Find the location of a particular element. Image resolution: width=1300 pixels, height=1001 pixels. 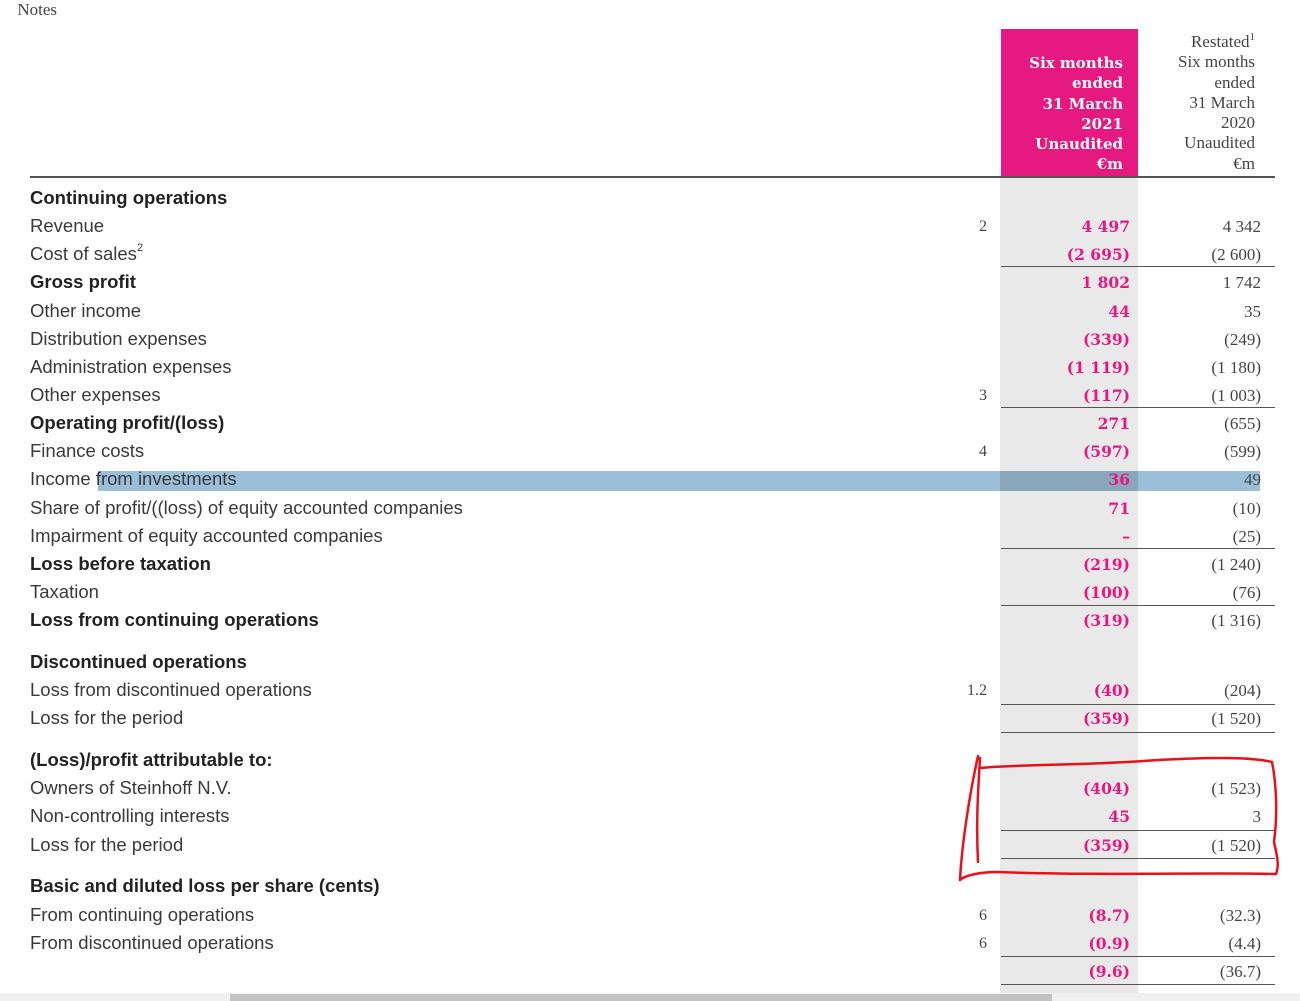

table-row: Distribution expenses (339) (249) is located at coordinates (650, 339).